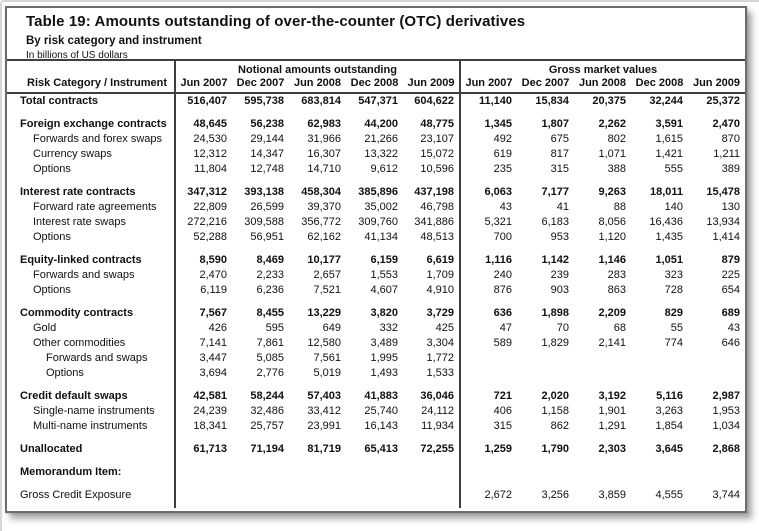 This screenshot has height=531, width=759. Describe the element at coordinates (562, 328) in the screenshot. I see `value-cell-gross-dec2007: 70` at that location.